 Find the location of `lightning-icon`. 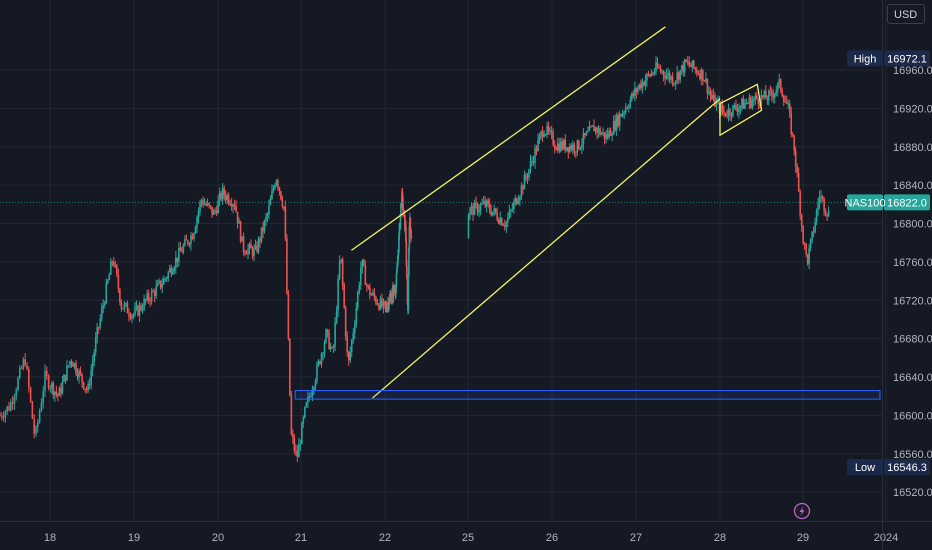

lightning-icon is located at coordinates (802, 511).